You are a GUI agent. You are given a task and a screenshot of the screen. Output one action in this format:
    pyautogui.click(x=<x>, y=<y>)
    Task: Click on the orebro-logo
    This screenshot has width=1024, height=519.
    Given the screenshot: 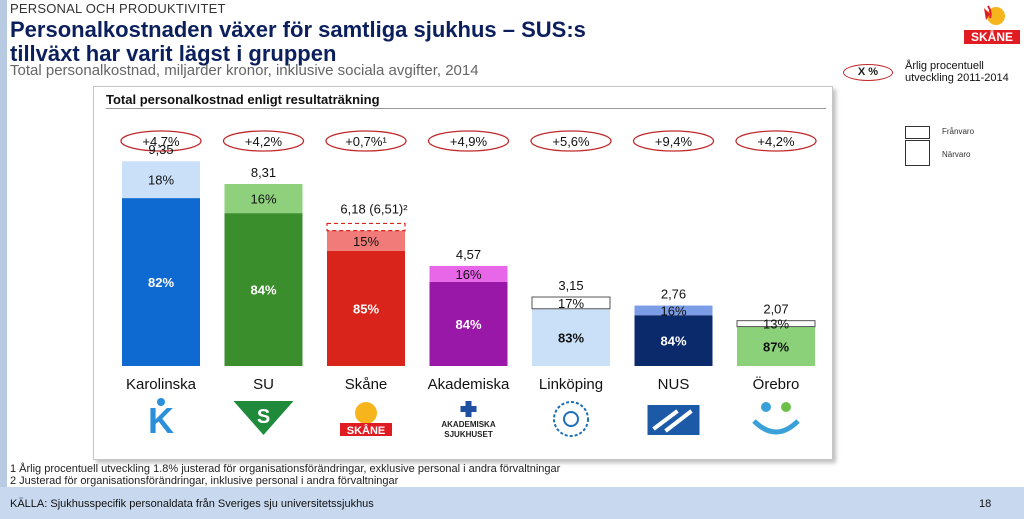 What is the action you would take?
    pyautogui.click(x=766, y=407)
    